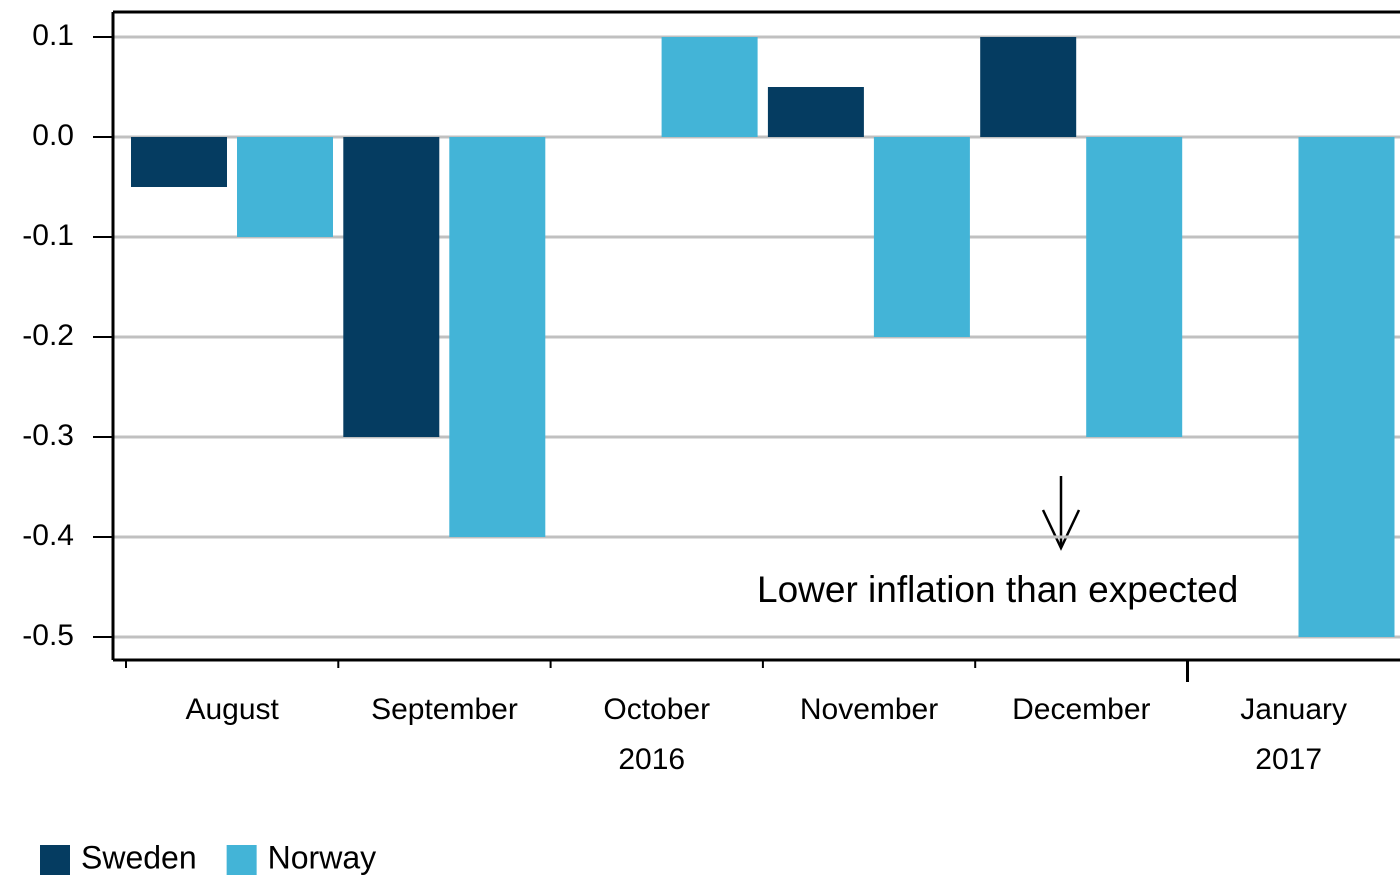 The image size is (1400, 876). Describe the element at coordinates (656, 709) in the screenshot. I see `x-tick-label: October` at that location.